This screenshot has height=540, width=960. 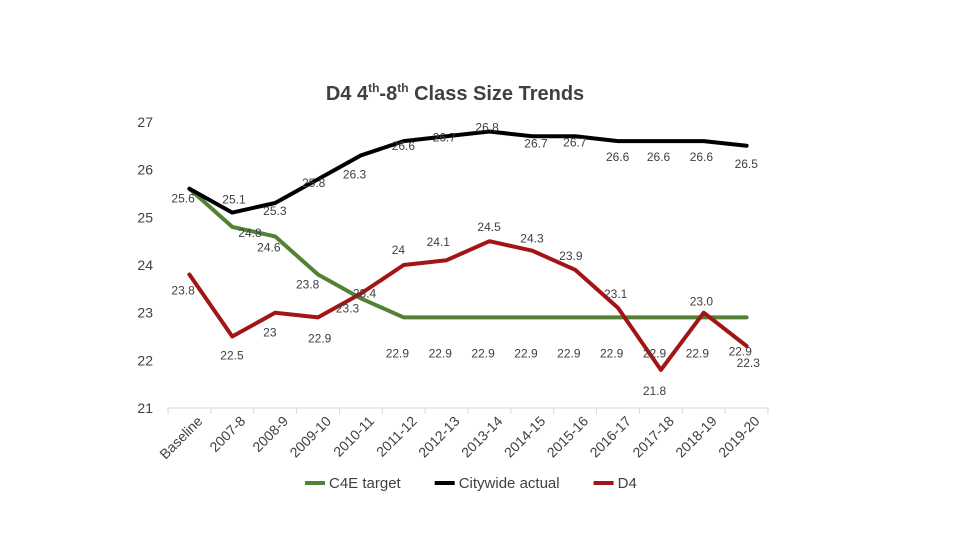 I want to click on y-tick-label: 21, so click(x=145, y=408).